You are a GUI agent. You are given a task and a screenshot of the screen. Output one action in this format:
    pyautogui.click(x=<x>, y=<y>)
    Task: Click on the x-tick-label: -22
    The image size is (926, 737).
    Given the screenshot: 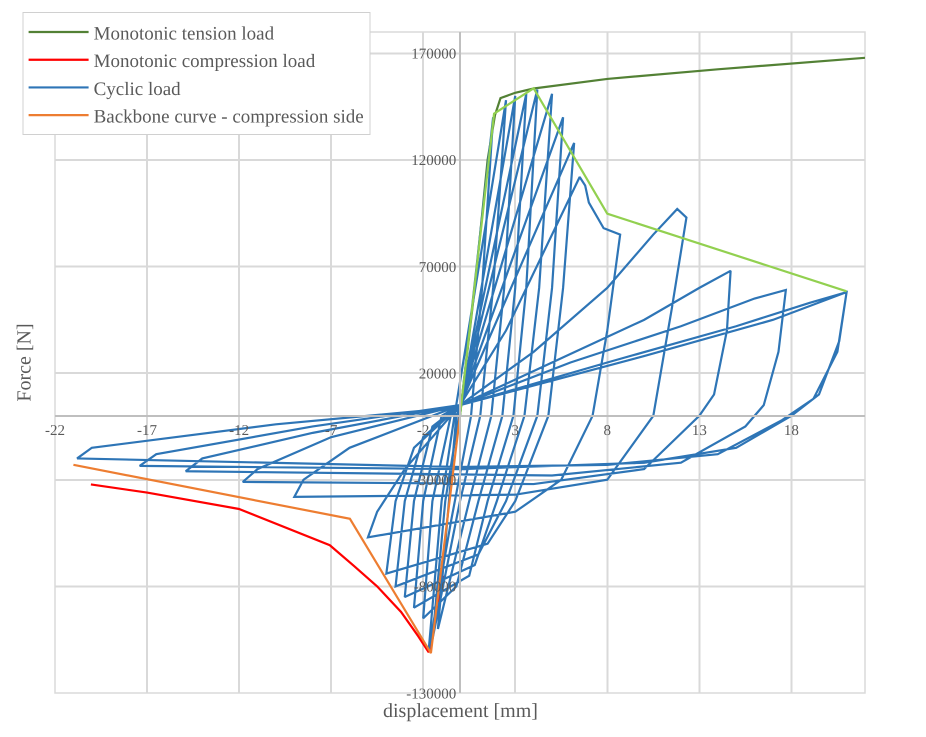 What is the action you would take?
    pyautogui.click(x=55, y=430)
    